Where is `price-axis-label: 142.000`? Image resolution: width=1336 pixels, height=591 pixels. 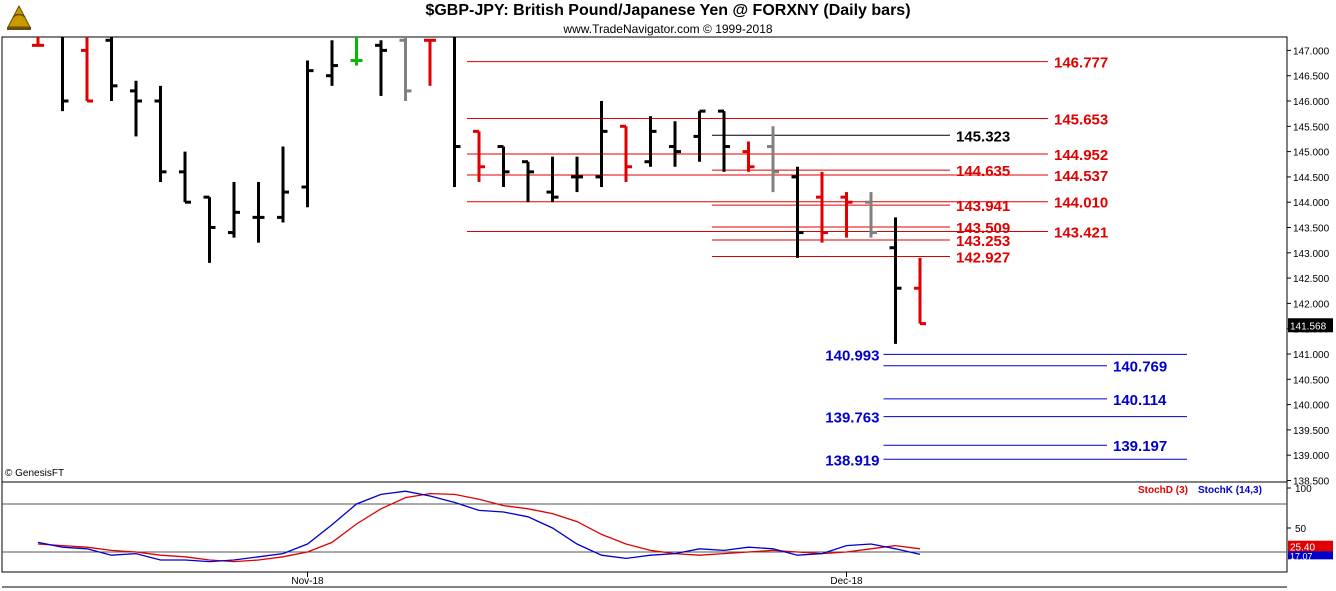 price-axis-label: 142.000 is located at coordinates (1311, 304).